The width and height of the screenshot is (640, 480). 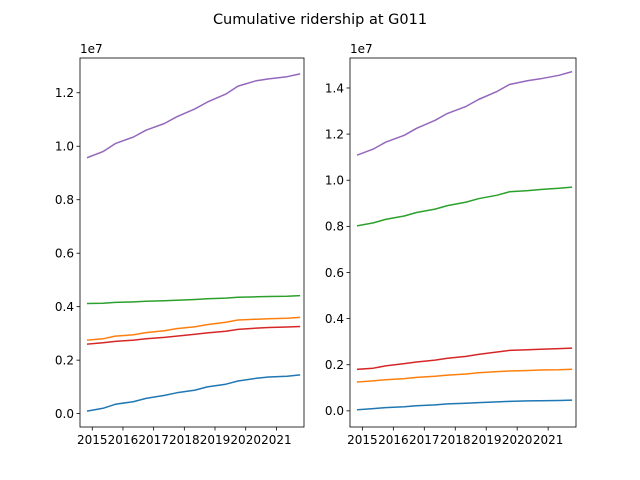 I want to click on y-tick-label: 1.4, so click(x=334, y=88).